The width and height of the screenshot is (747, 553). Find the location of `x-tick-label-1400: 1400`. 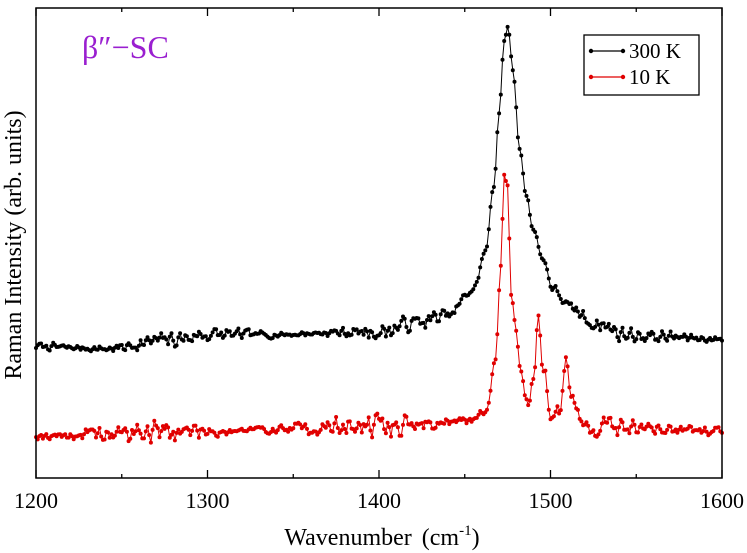

x-tick-label-1400: 1400 is located at coordinates (379, 500).